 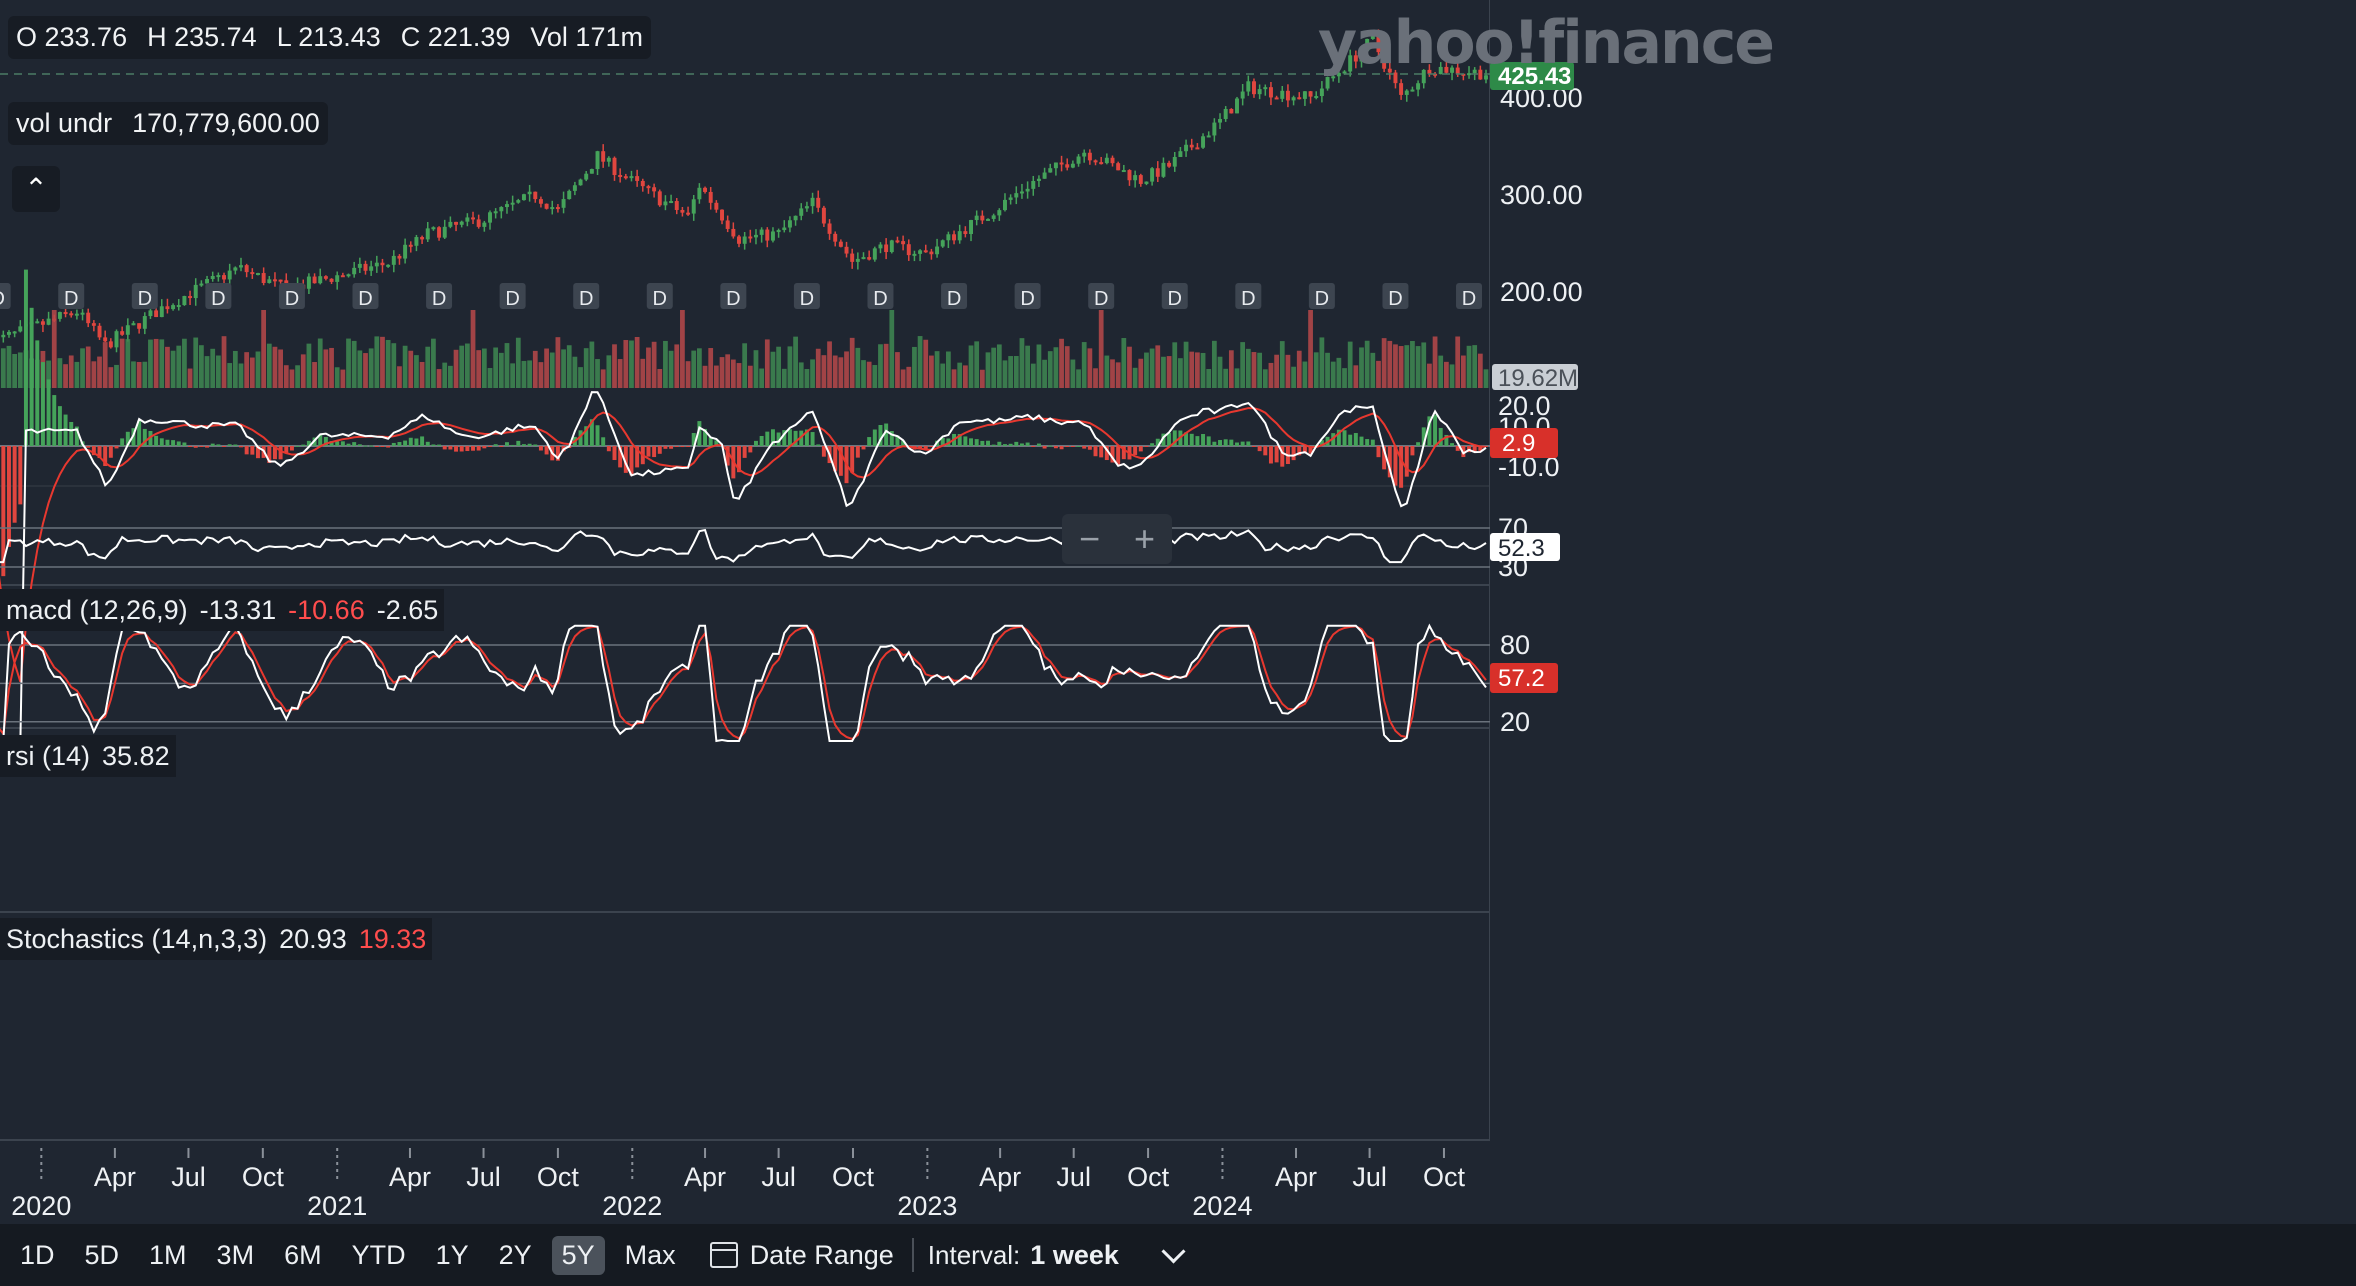 What do you see at coordinates (1074, 1254) in the screenshot?
I see `interval-value: 1 week` at bounding box center [1074, 1254].